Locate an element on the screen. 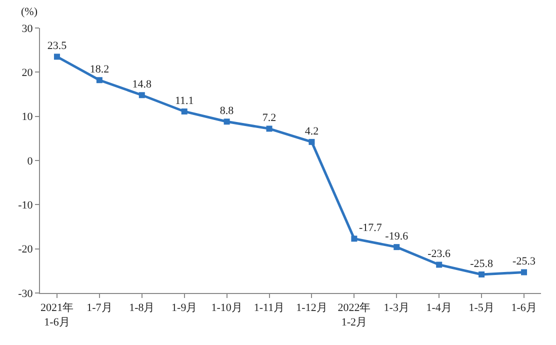 This screenshot has height=345, width=556. data-label: -25.8 is located at coordinates (482, 264).